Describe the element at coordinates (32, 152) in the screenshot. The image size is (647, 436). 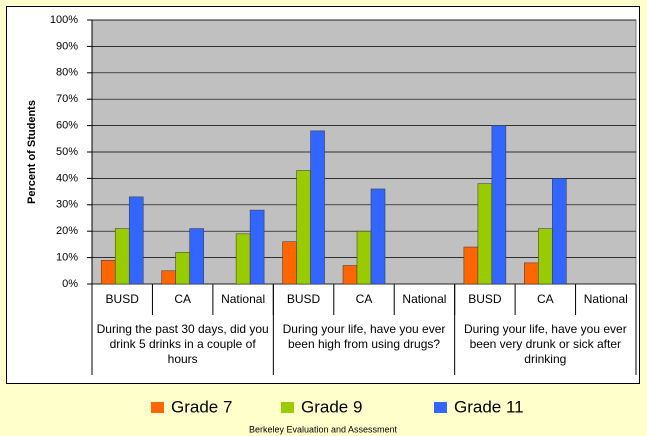
I see `y-axis-label: Percent of Students` at that location.